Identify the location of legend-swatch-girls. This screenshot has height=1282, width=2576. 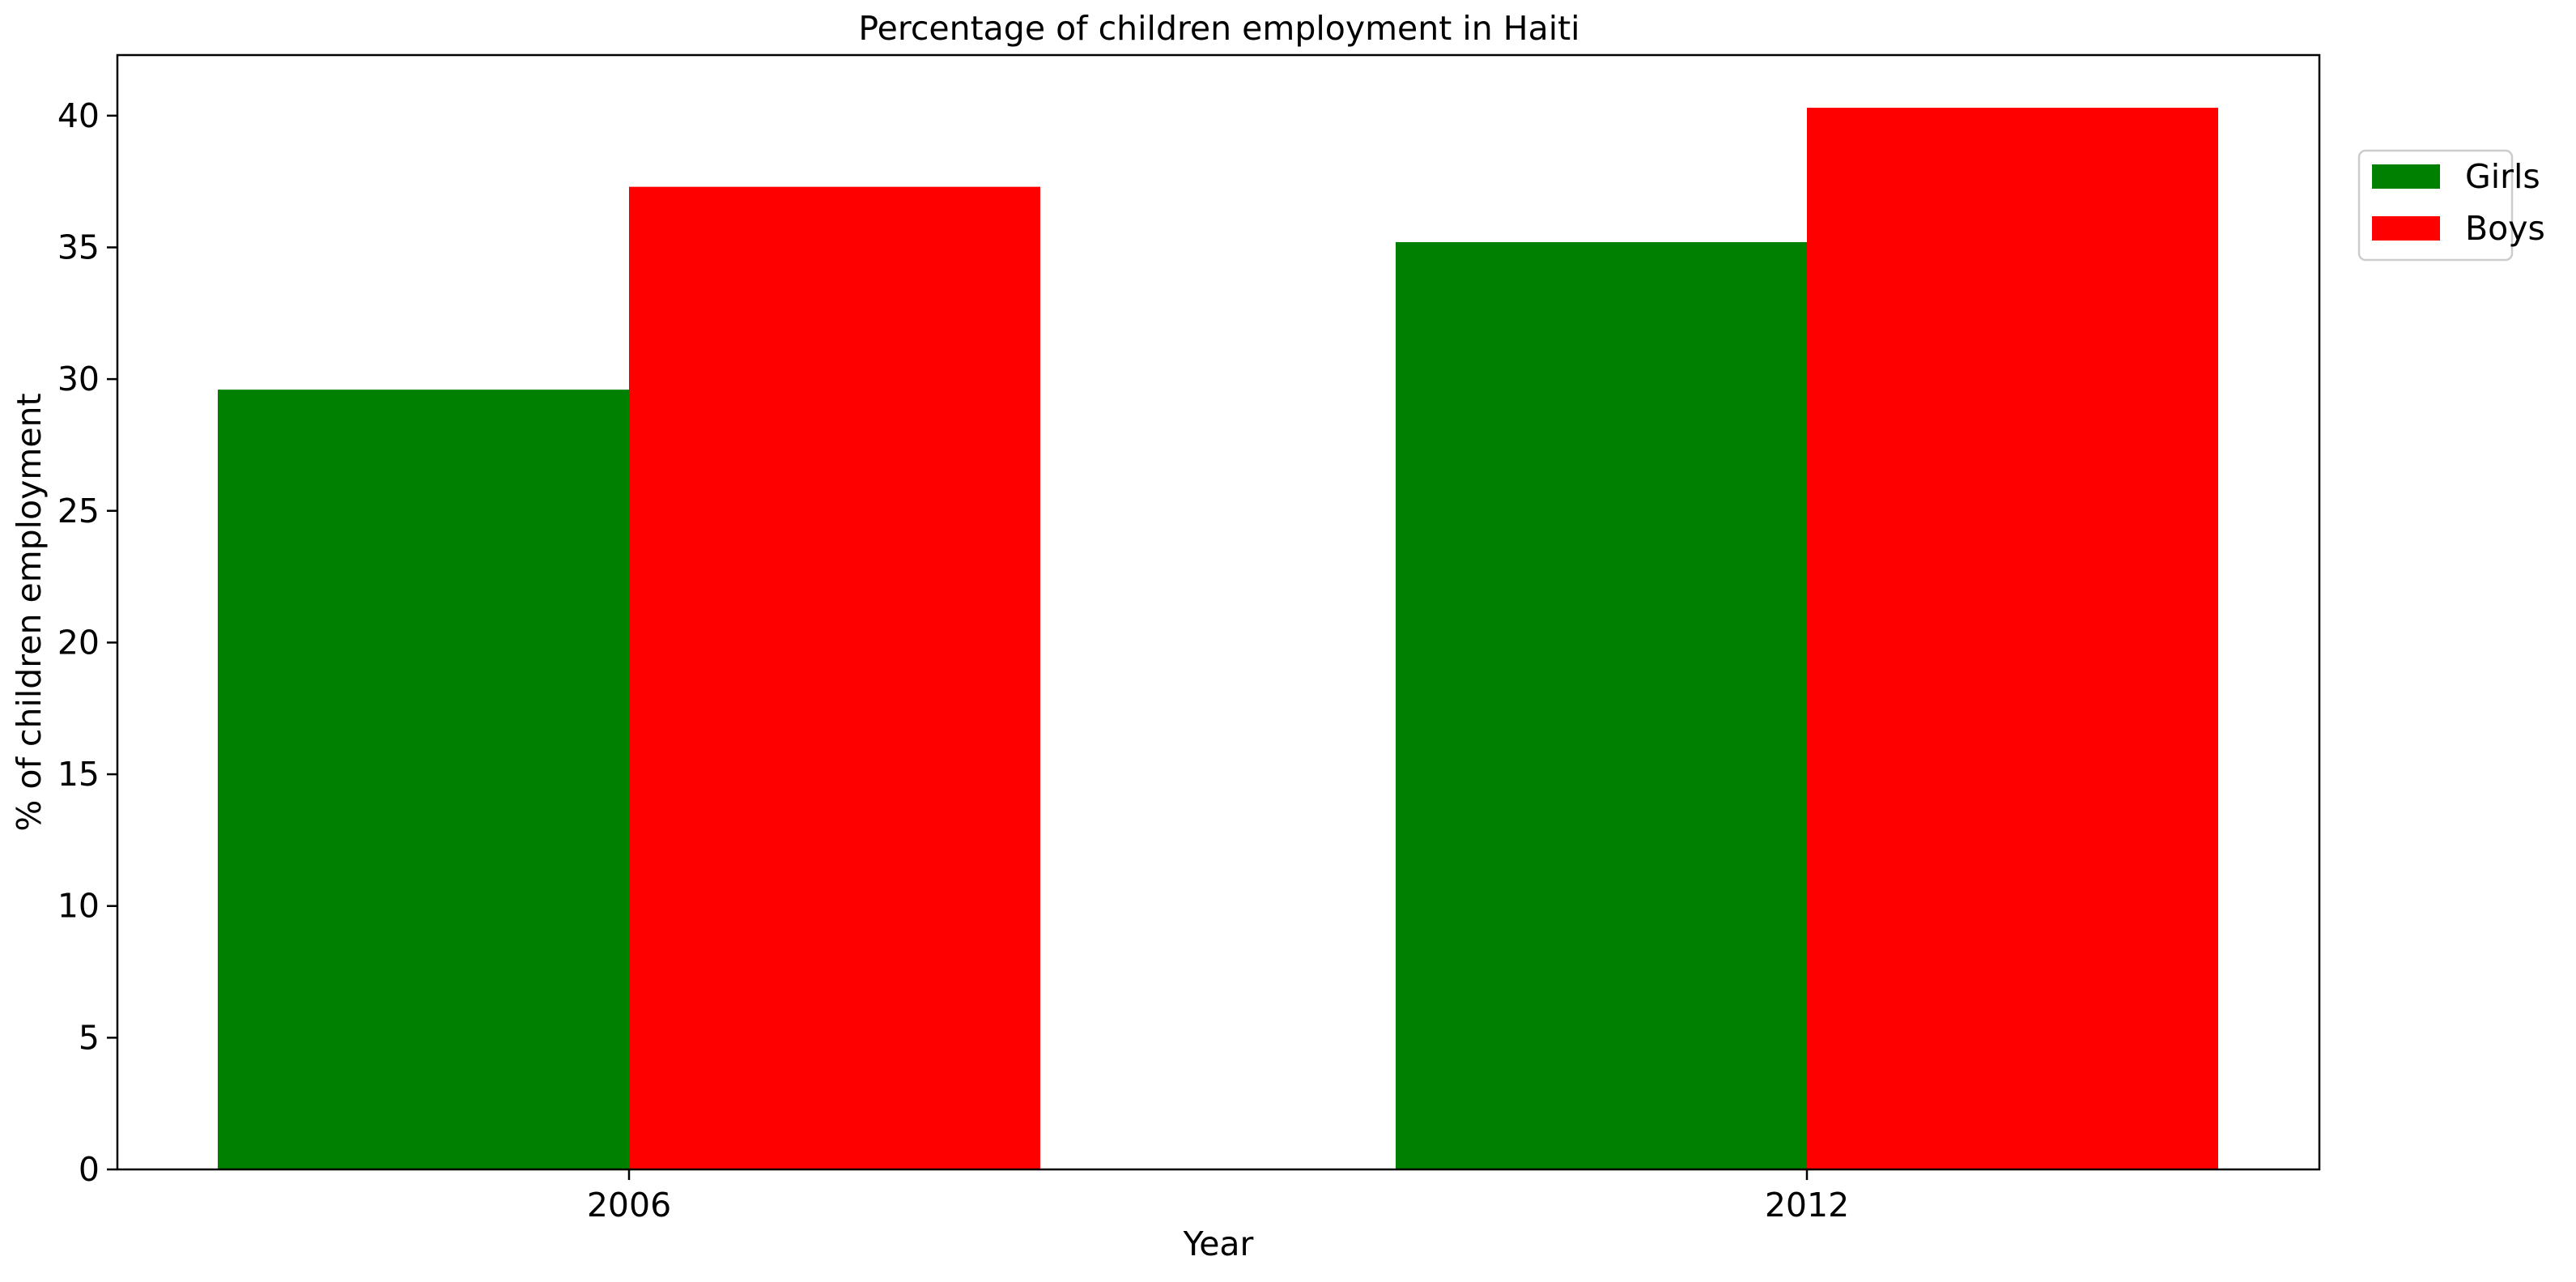
(2406, 176).